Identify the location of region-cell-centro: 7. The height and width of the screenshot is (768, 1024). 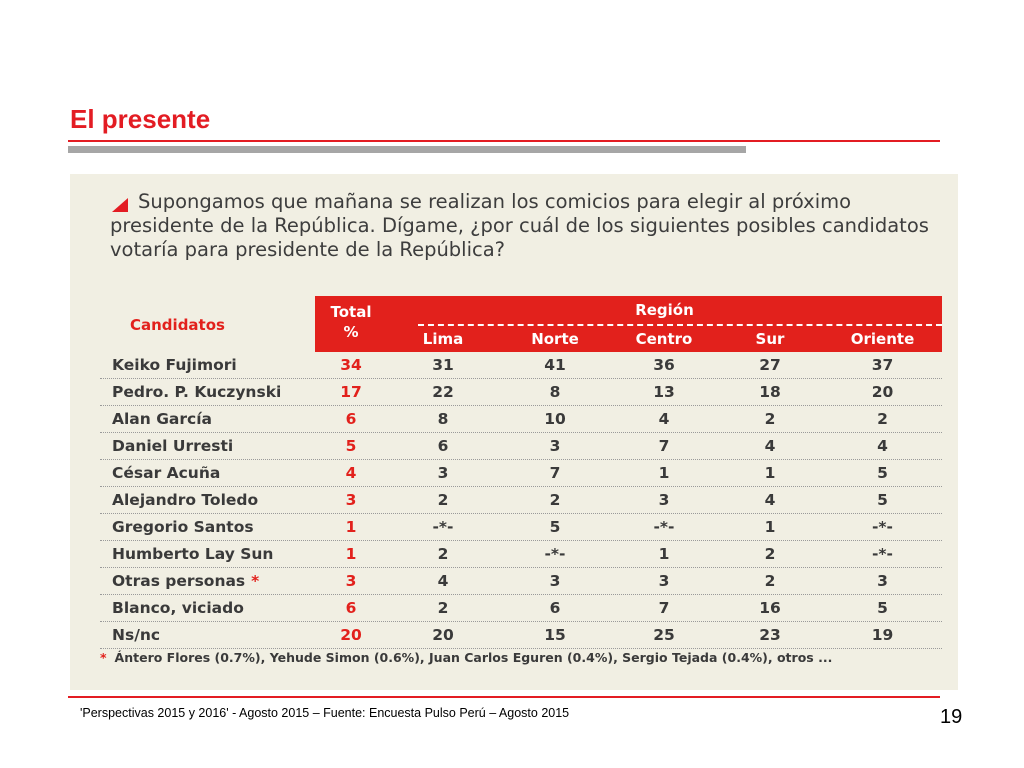
(664, 446).